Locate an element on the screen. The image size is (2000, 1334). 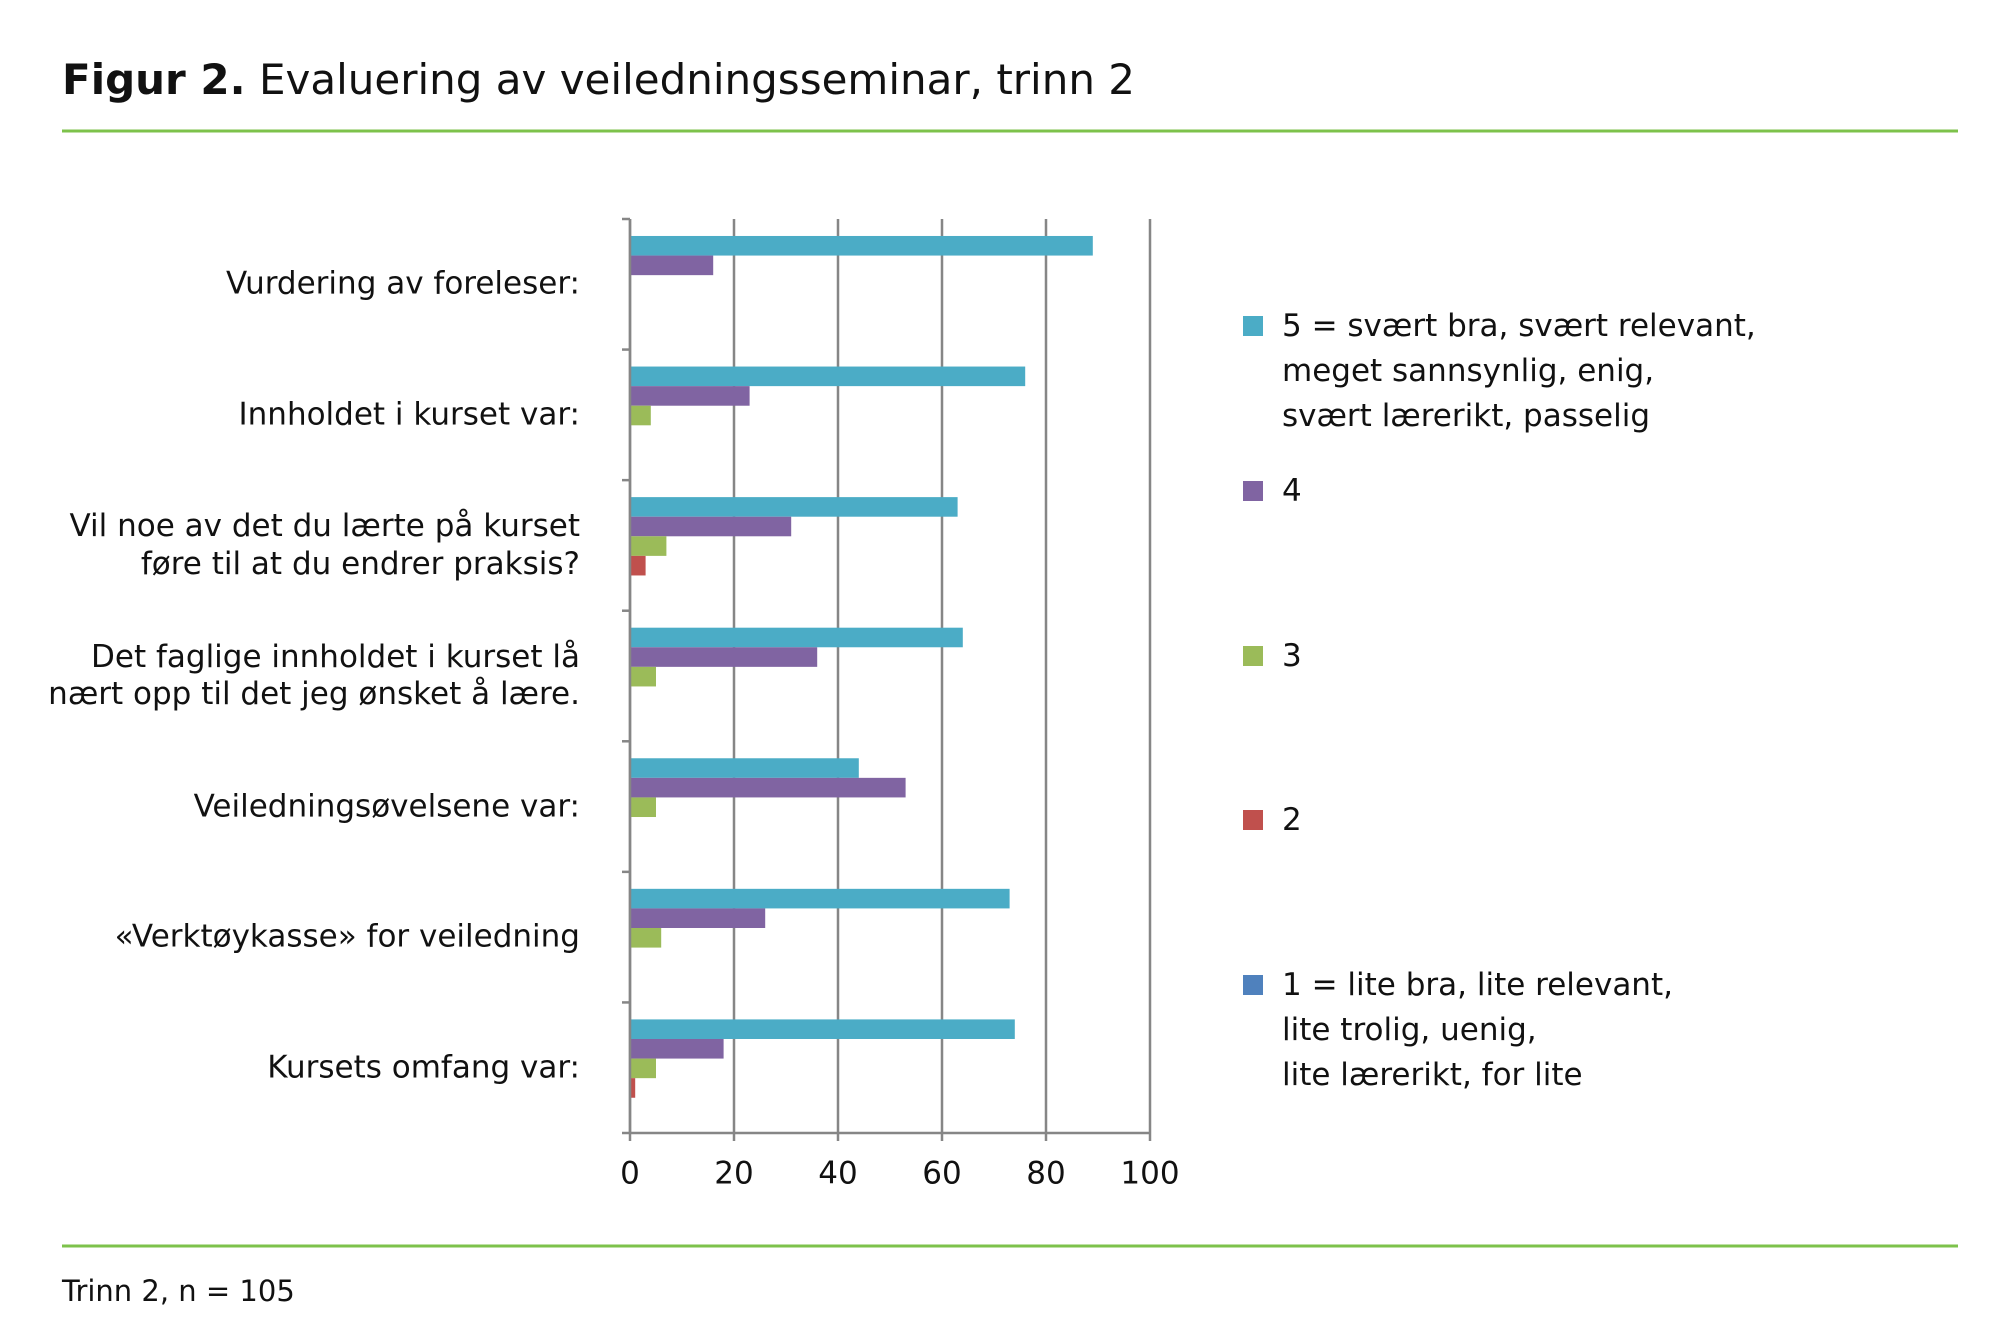
legend-label: 4 is located at coordinates (1292, 491).